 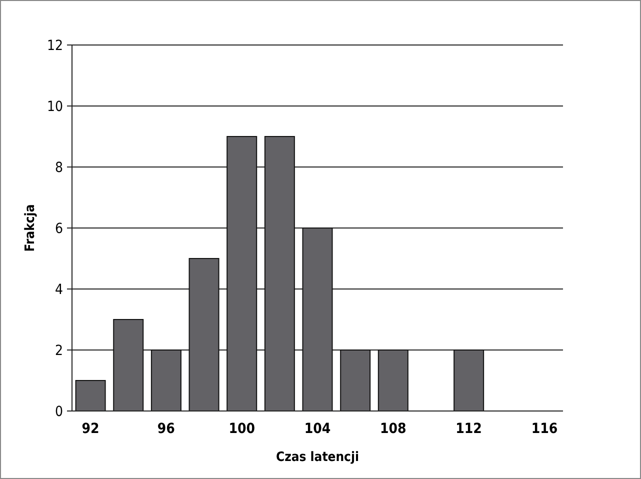 I want to click on y-axis-title: Frakcja, so click(x=30, y=228).